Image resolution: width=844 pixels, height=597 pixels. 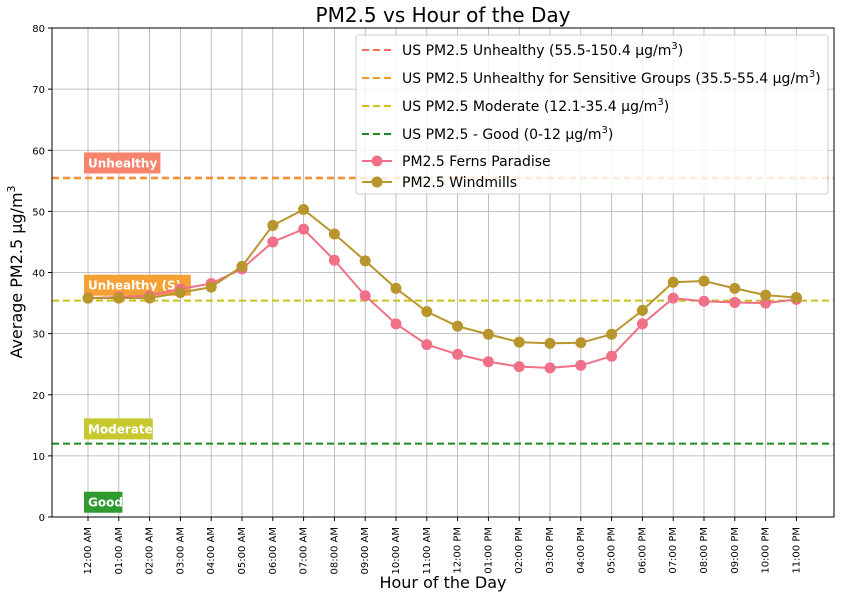 I want to click on zone-label-text: Good, so click(x=105, y=503).